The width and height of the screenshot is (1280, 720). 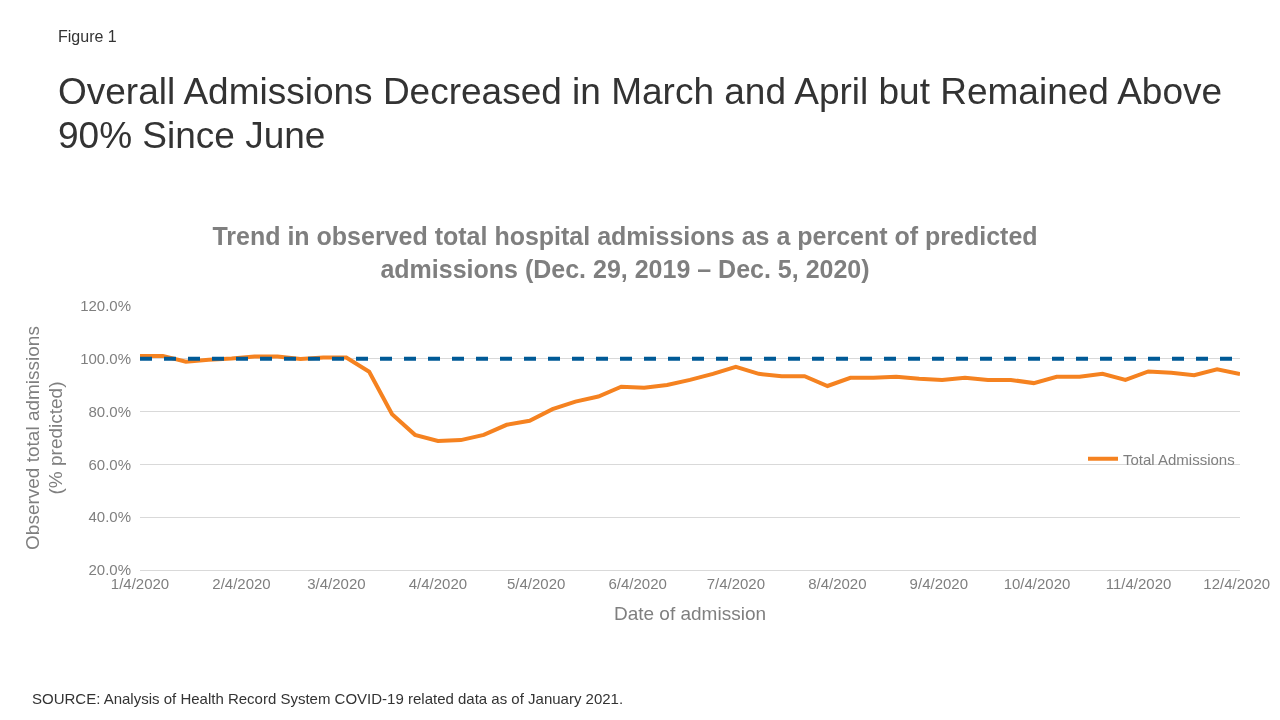 I want to click on x-tick-label: 2/4/2020, so click(x=241, y=583).